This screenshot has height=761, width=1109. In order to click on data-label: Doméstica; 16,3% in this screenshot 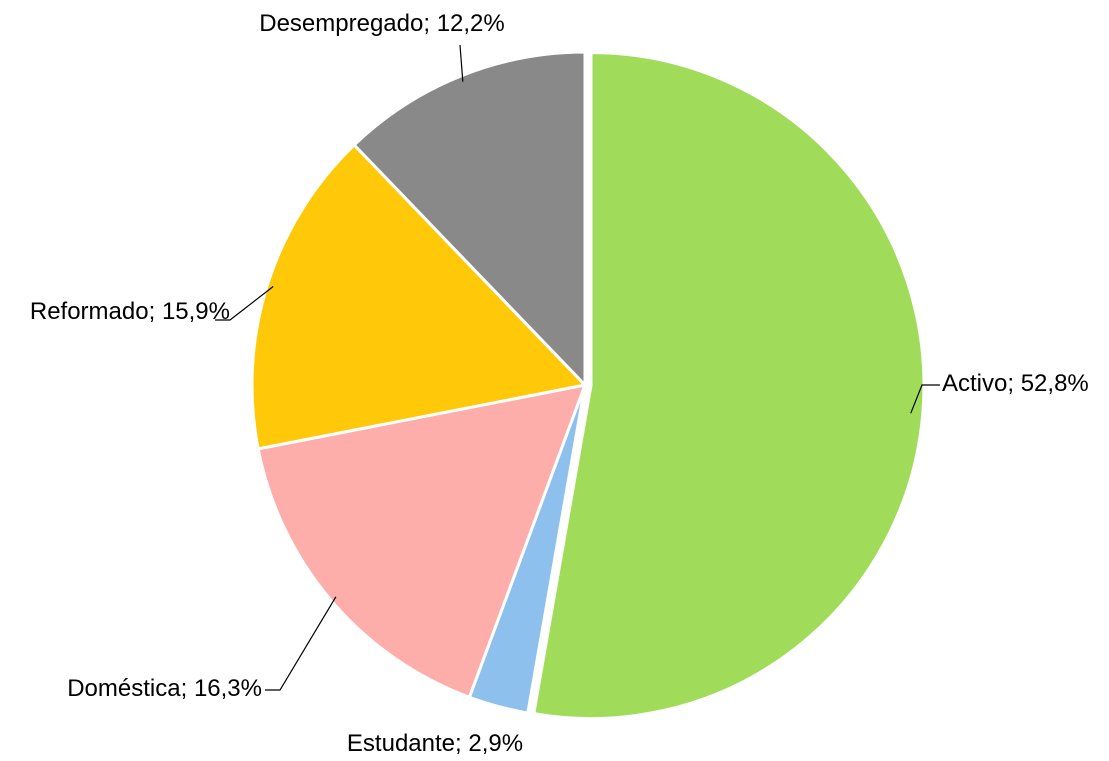, I will do `click(164, 688)`.